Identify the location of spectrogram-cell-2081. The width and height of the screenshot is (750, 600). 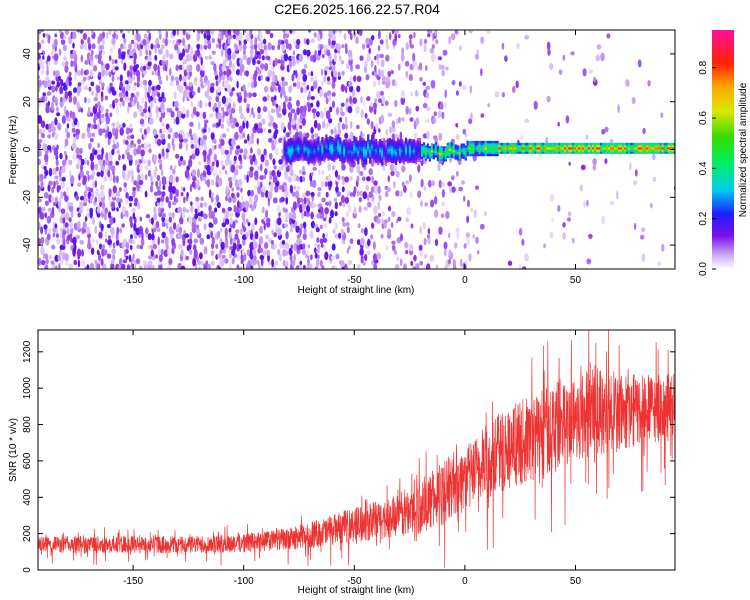
(327, 101).